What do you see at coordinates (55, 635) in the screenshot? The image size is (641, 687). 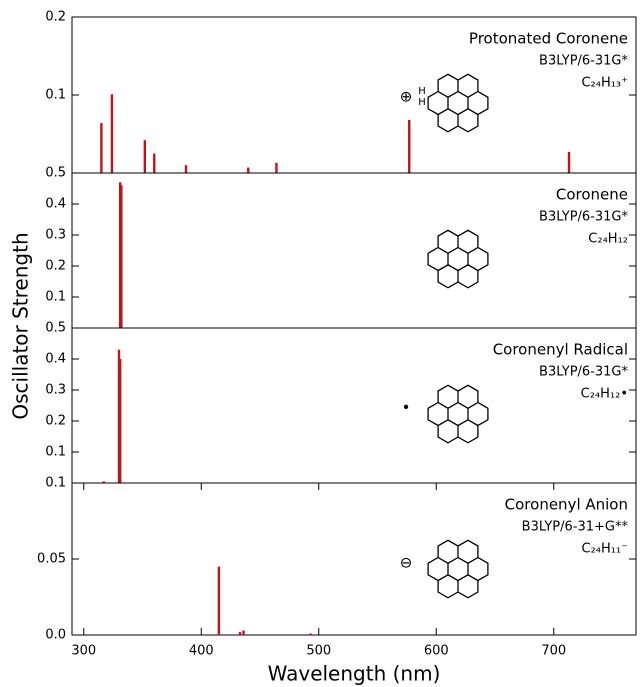 I see `y-tick-label: 0.0` at bounding box center [55, 635].